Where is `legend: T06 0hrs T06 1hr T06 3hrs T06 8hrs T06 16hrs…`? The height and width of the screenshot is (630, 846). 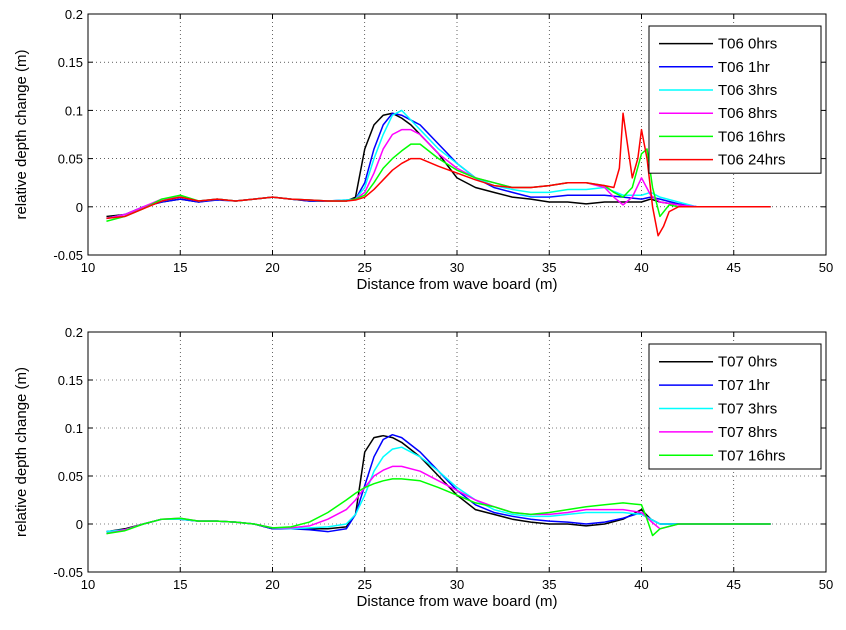 legend: T06 0hrs T06 1hr T06 3hrs T06 8hrs T06 16hrs… is located at coordinates (735, 99).